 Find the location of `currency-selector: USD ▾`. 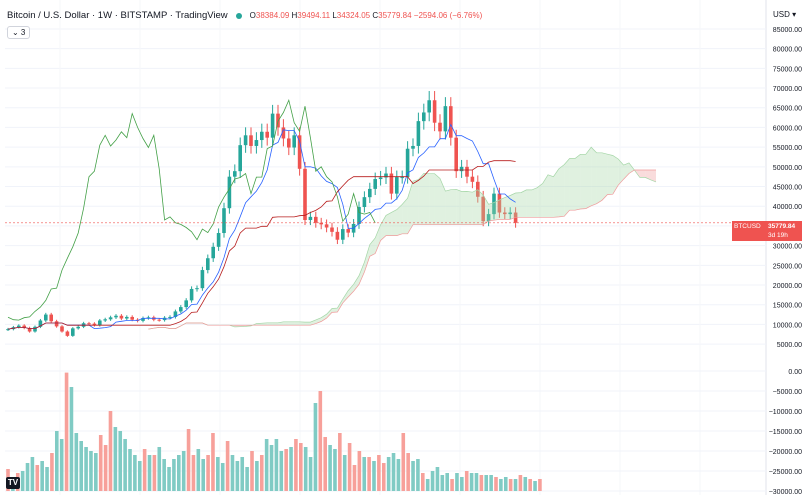

currency-selector: USD ▾ is located at coordinates (785, 14).